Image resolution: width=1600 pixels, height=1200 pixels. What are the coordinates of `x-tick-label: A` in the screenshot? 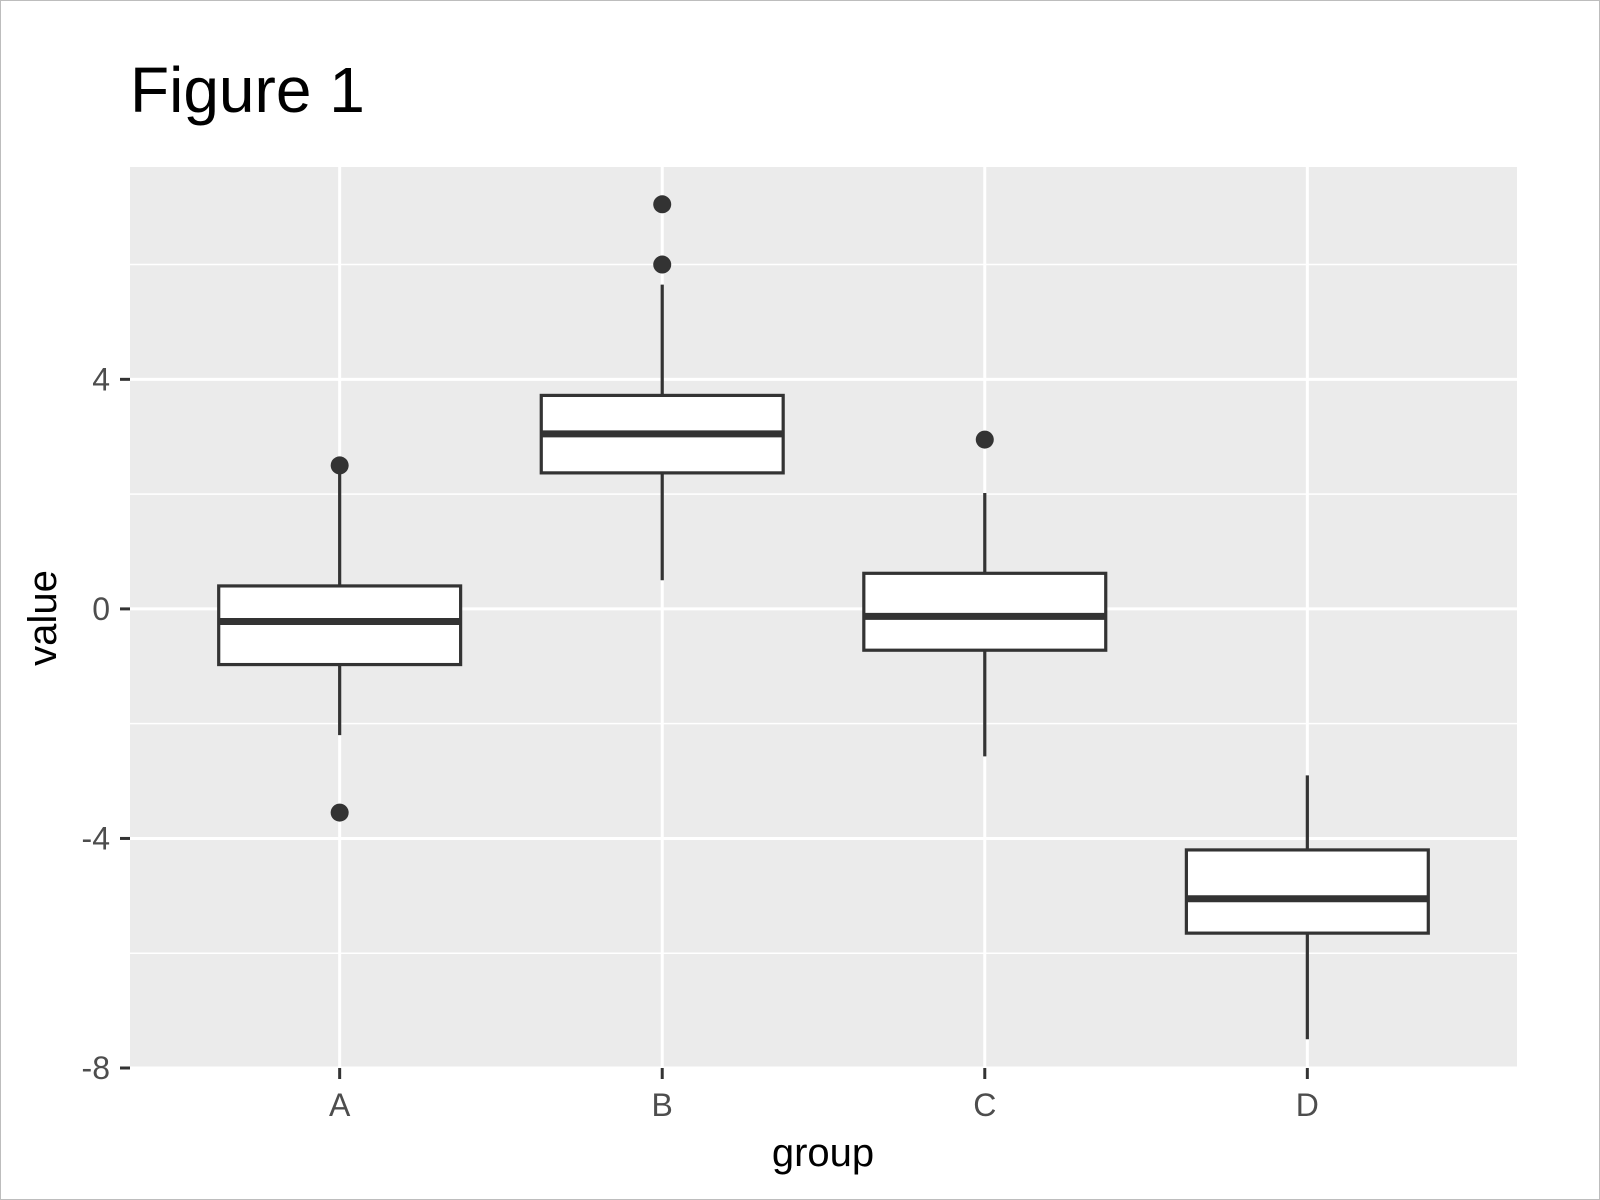 It's located at (340, 1105).